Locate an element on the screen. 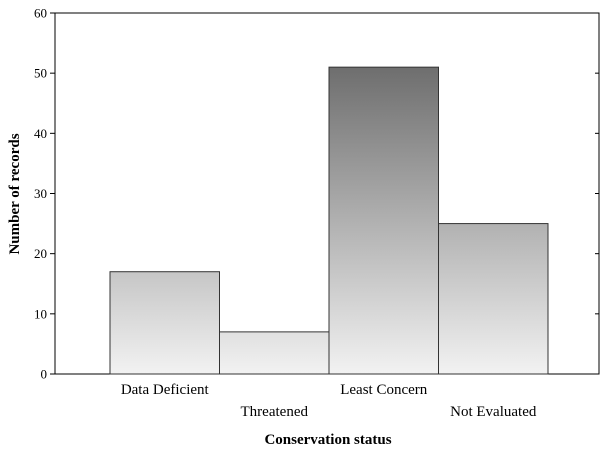  y-tick-label: 10 is located at coordinates (40, 313).